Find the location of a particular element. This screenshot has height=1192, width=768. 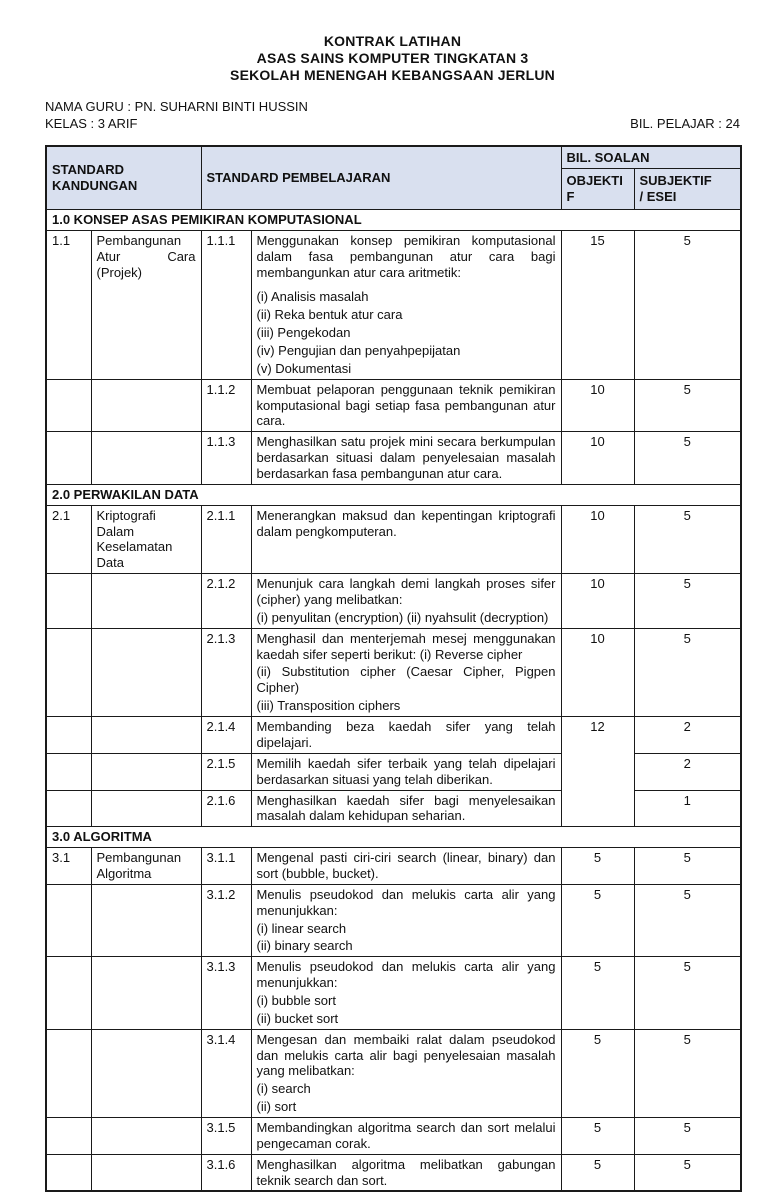

sp-text-line: (iv) Pengujian dan penyahpepijatan is located at coordinates (358, 351).